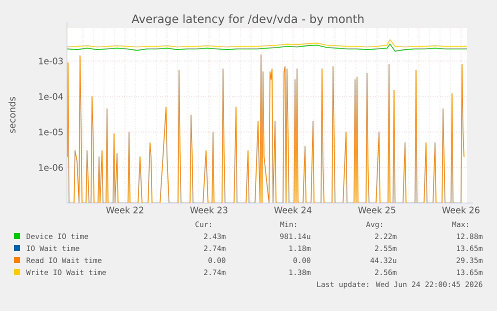 The image size is (497, 311). I want to click on y-axis-title: seconds, so click(12, 115).